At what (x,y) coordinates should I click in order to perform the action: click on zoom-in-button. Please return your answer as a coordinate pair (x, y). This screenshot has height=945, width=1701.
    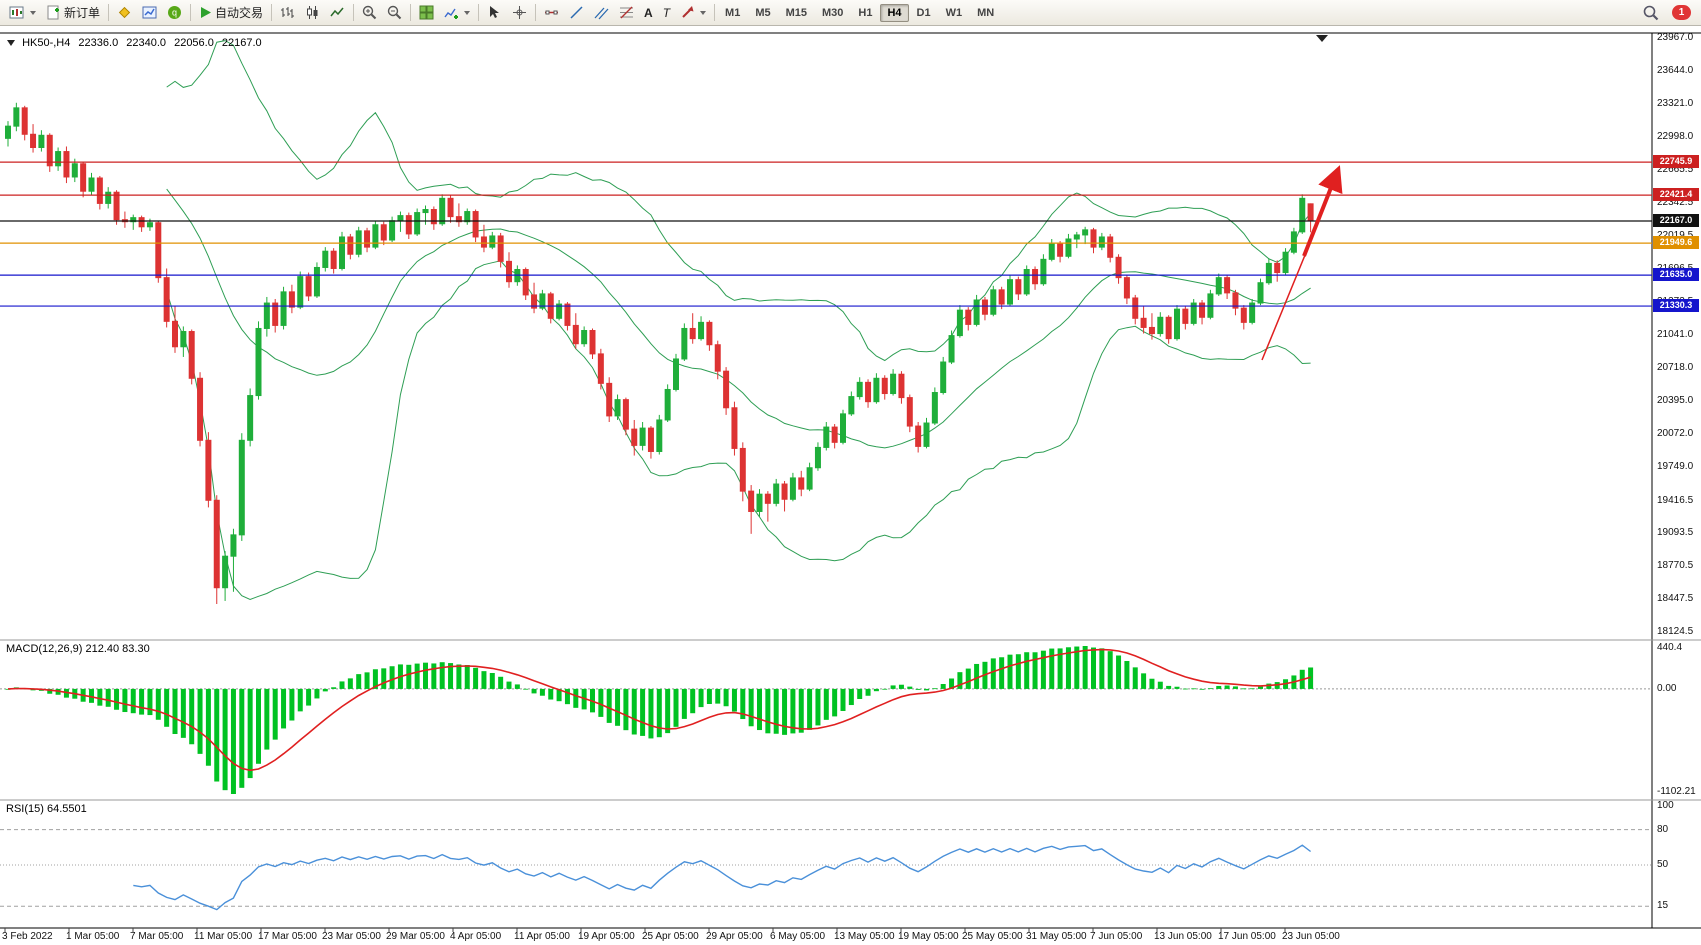
    Looking at the image, I should click on (369, 13).